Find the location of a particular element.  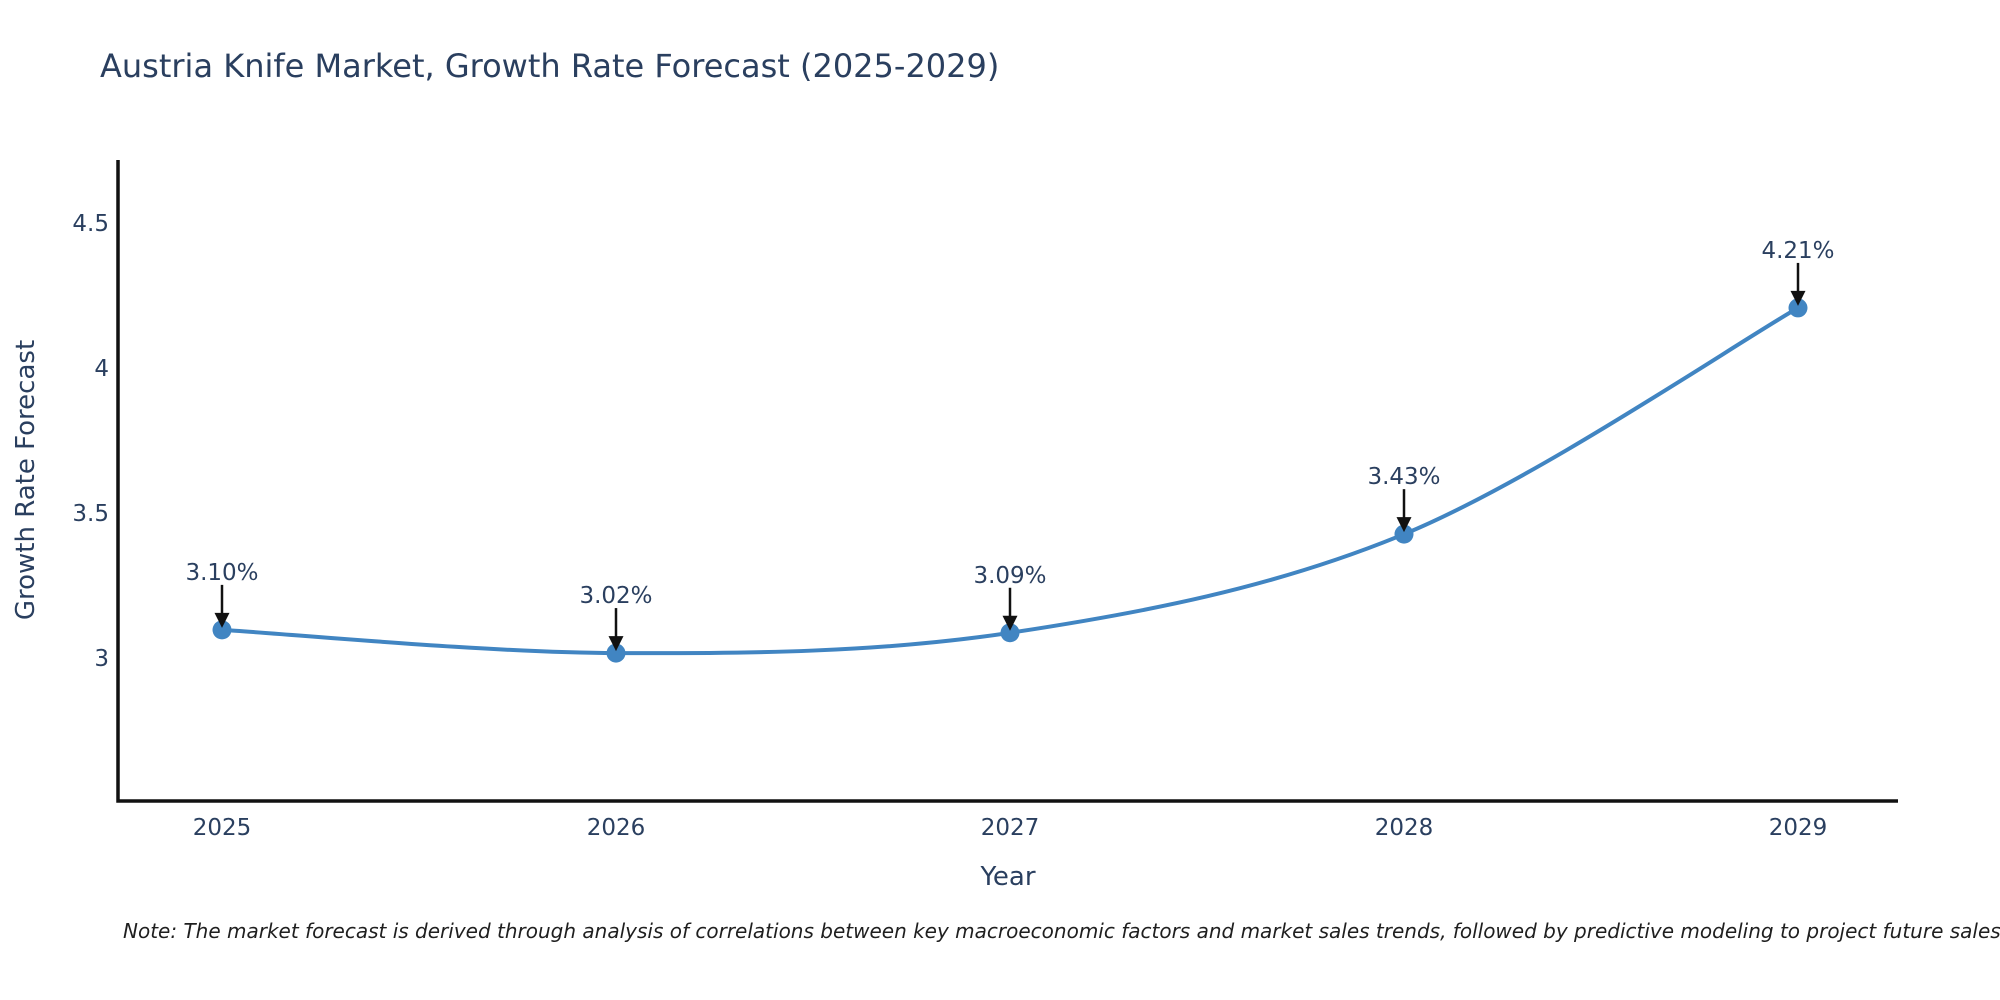

y-tick-label: 4.5 is located at coordinates (90, 224).